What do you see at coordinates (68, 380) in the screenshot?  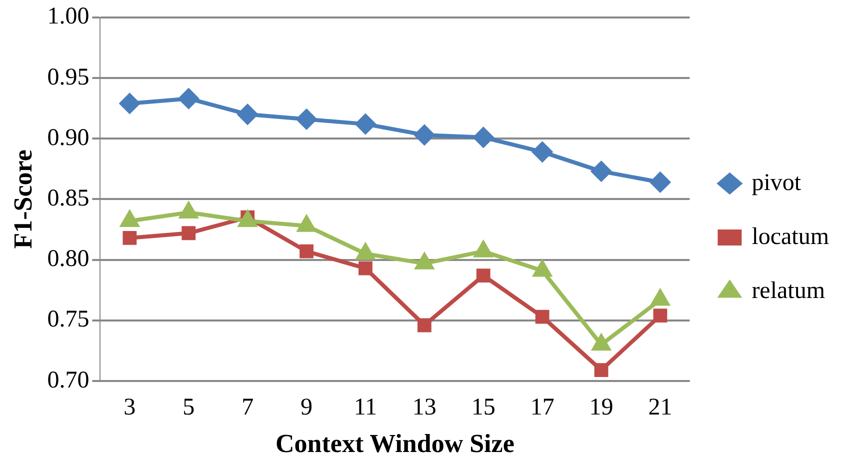 I see `y-tick-label: 0.70` at bounding box center [68, 380].